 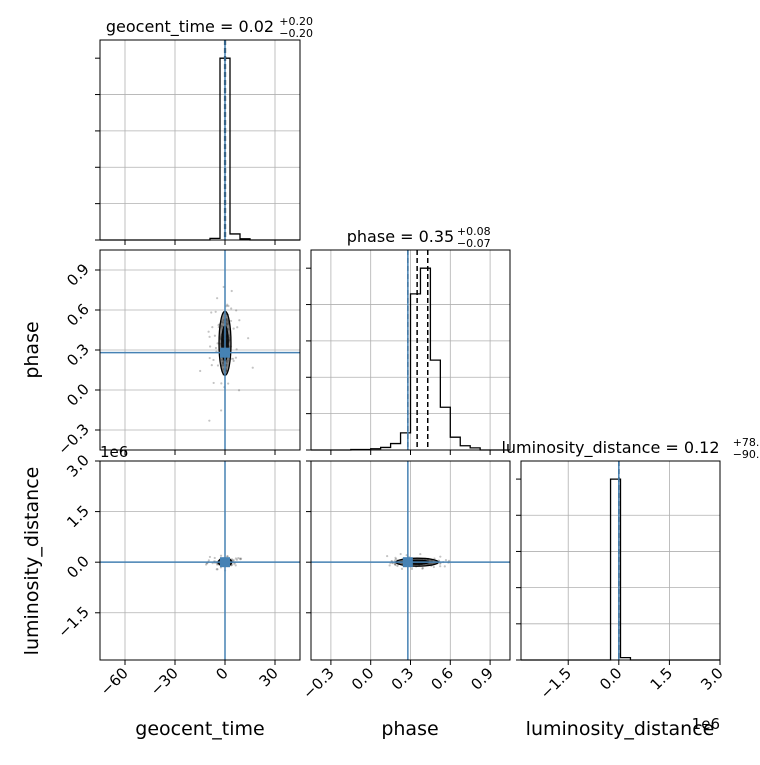 I want to click on x-axis-label-geocent-time: geocent_time, so click(x=199, y=729).